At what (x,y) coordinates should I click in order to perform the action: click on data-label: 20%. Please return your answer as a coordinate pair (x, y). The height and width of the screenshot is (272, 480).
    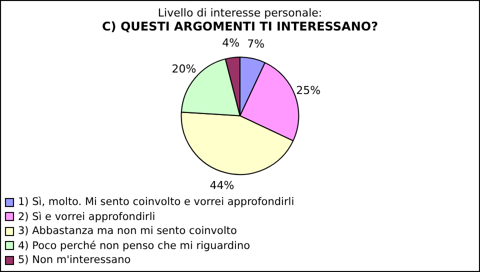
    Looking at the image, I should click on (184, 69).